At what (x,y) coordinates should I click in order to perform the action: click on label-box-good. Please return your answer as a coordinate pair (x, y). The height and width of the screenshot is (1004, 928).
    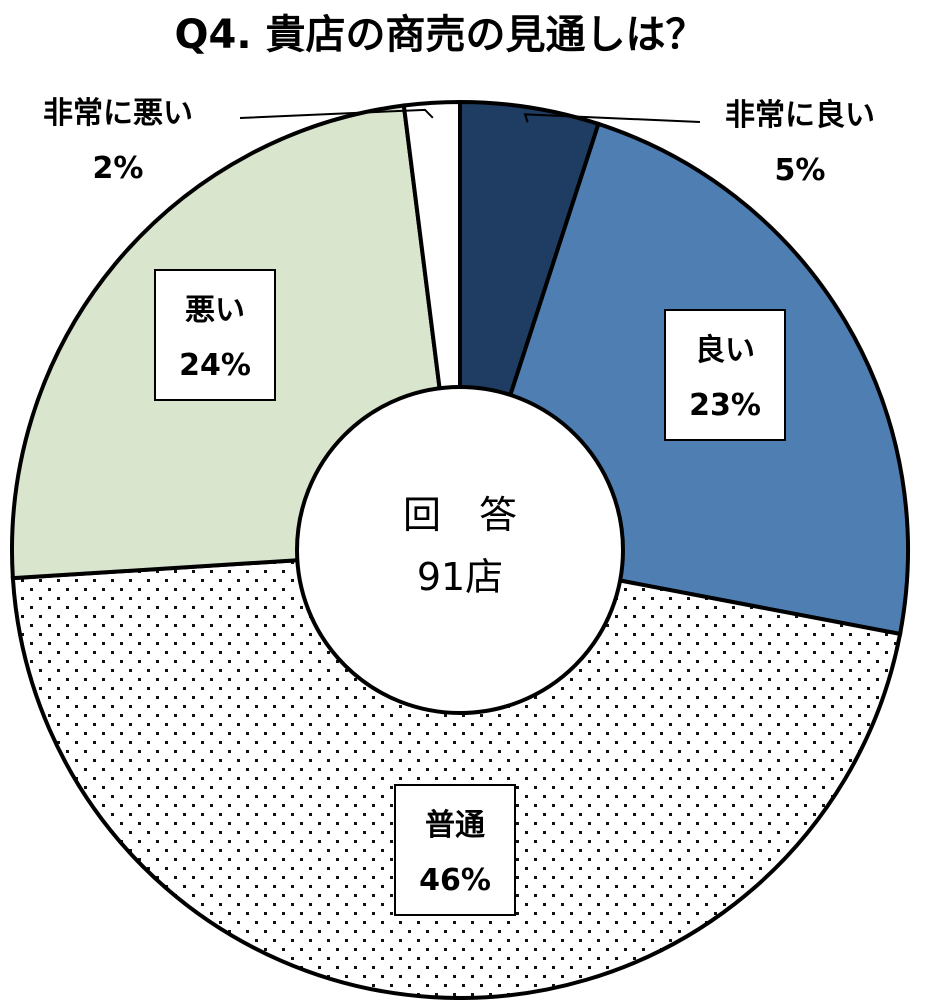
    Looking at the image, I should click on (725, 375).